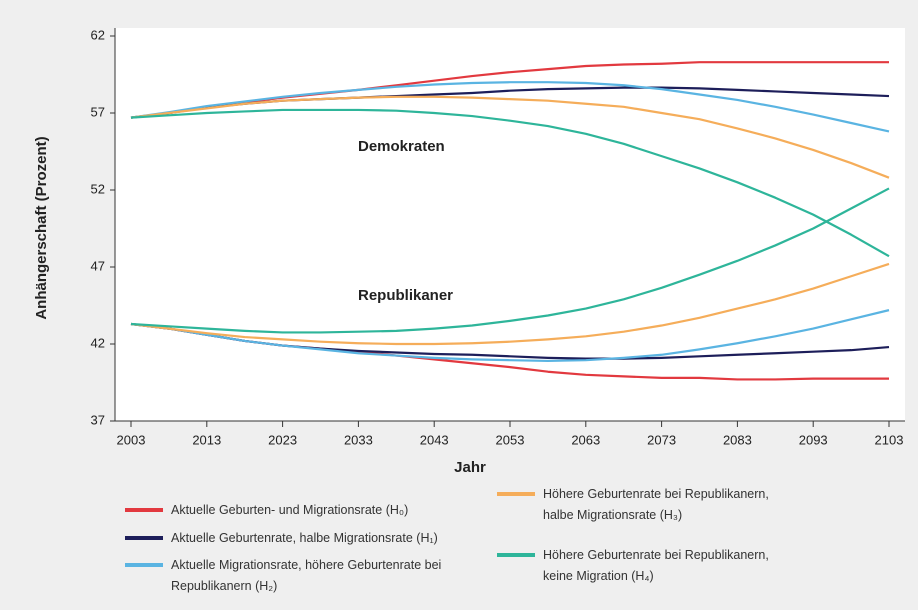 The width and height of the screenshot is (918, 610). Describe the element at coordinates (470, 467) in the screenshot. I see `x-axis-label: Jahr` at that location.